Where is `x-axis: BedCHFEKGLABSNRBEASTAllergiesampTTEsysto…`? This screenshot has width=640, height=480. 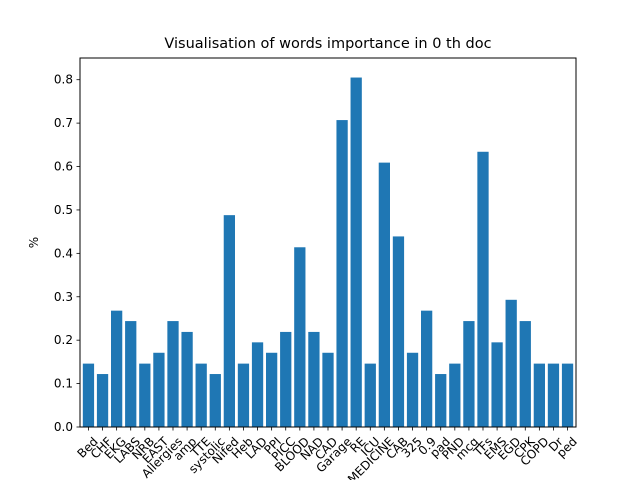 x-axis: BedCHFEKGLABSNRBEASTAllergiesampTTEsysto… is located at coordinates (327, 453).